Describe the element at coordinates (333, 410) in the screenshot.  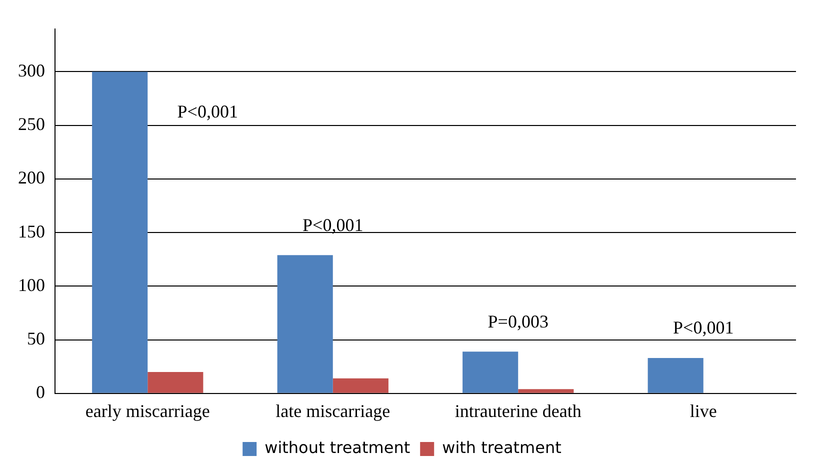
I see `x-tick-label: late miscarriage` at that location.